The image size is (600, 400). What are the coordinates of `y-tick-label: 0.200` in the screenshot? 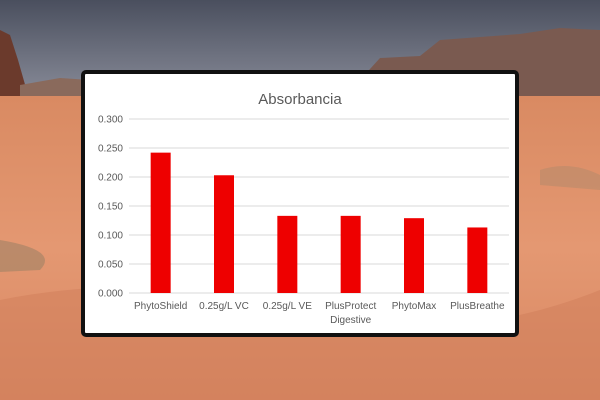 It's located at (110, 178).